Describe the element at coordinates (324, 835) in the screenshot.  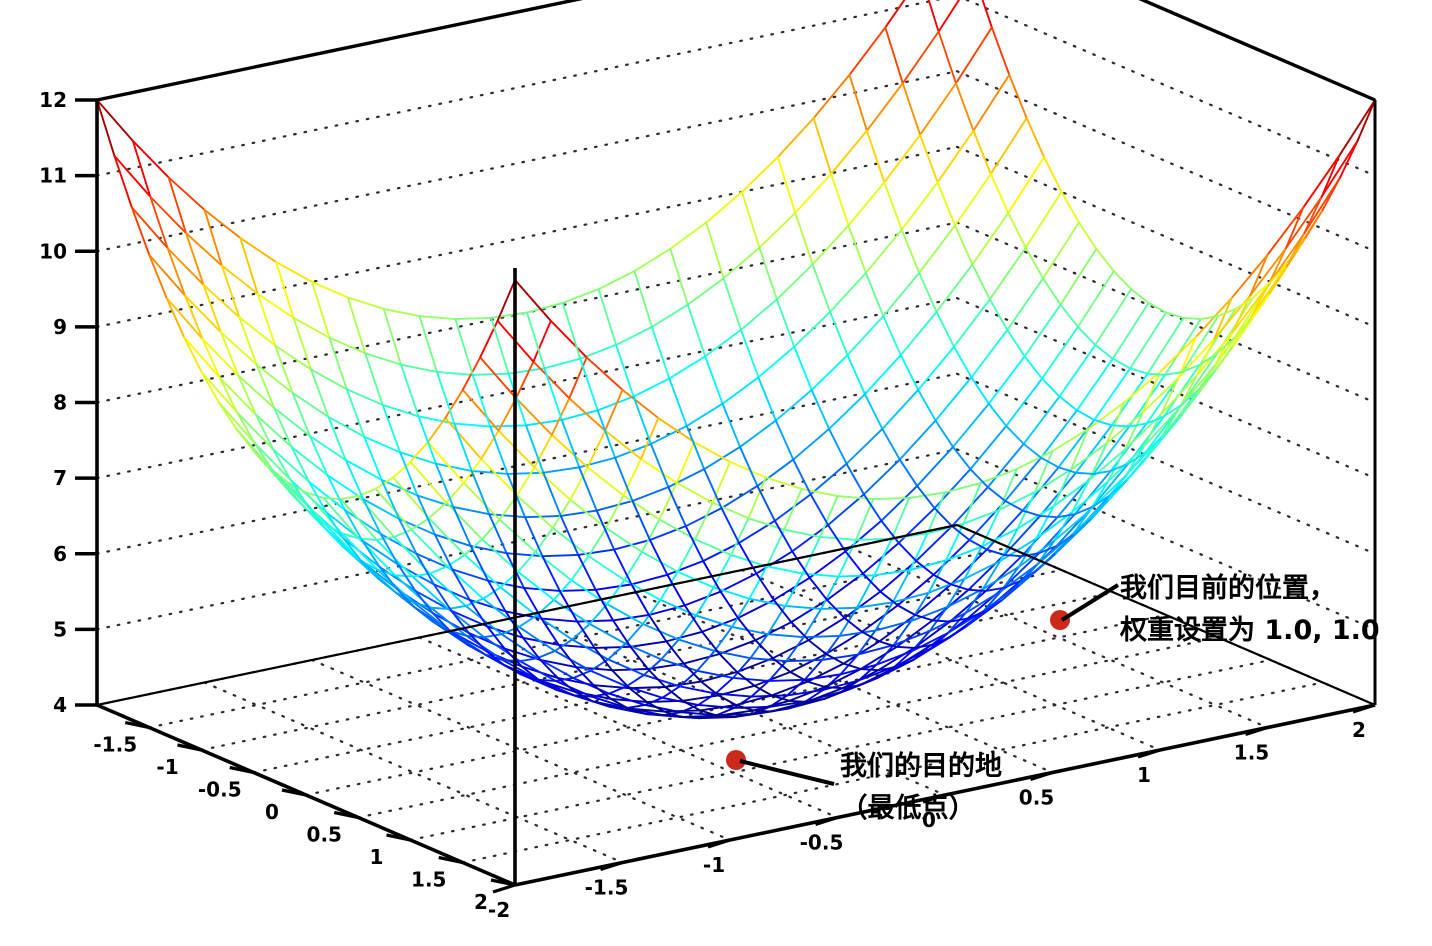
I see `tick-label: 0.5` at that location.